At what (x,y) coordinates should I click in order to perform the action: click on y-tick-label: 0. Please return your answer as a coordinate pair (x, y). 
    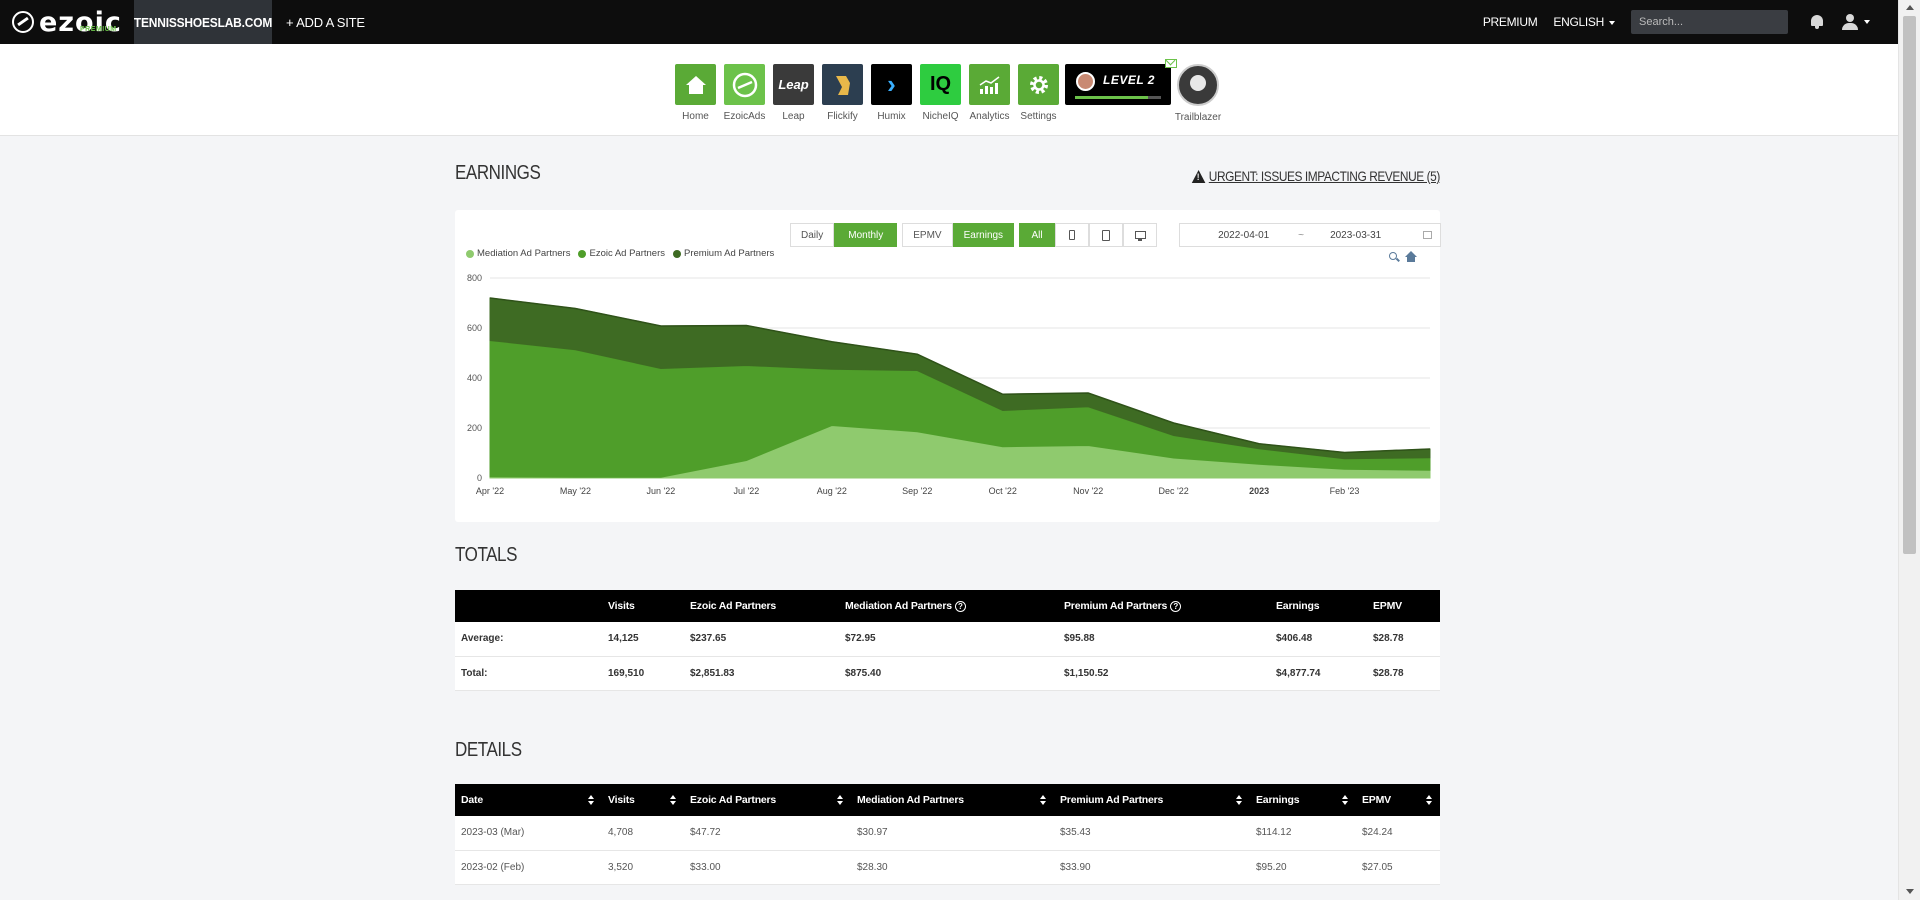
    Looking at the image, I should click on (479, 478).